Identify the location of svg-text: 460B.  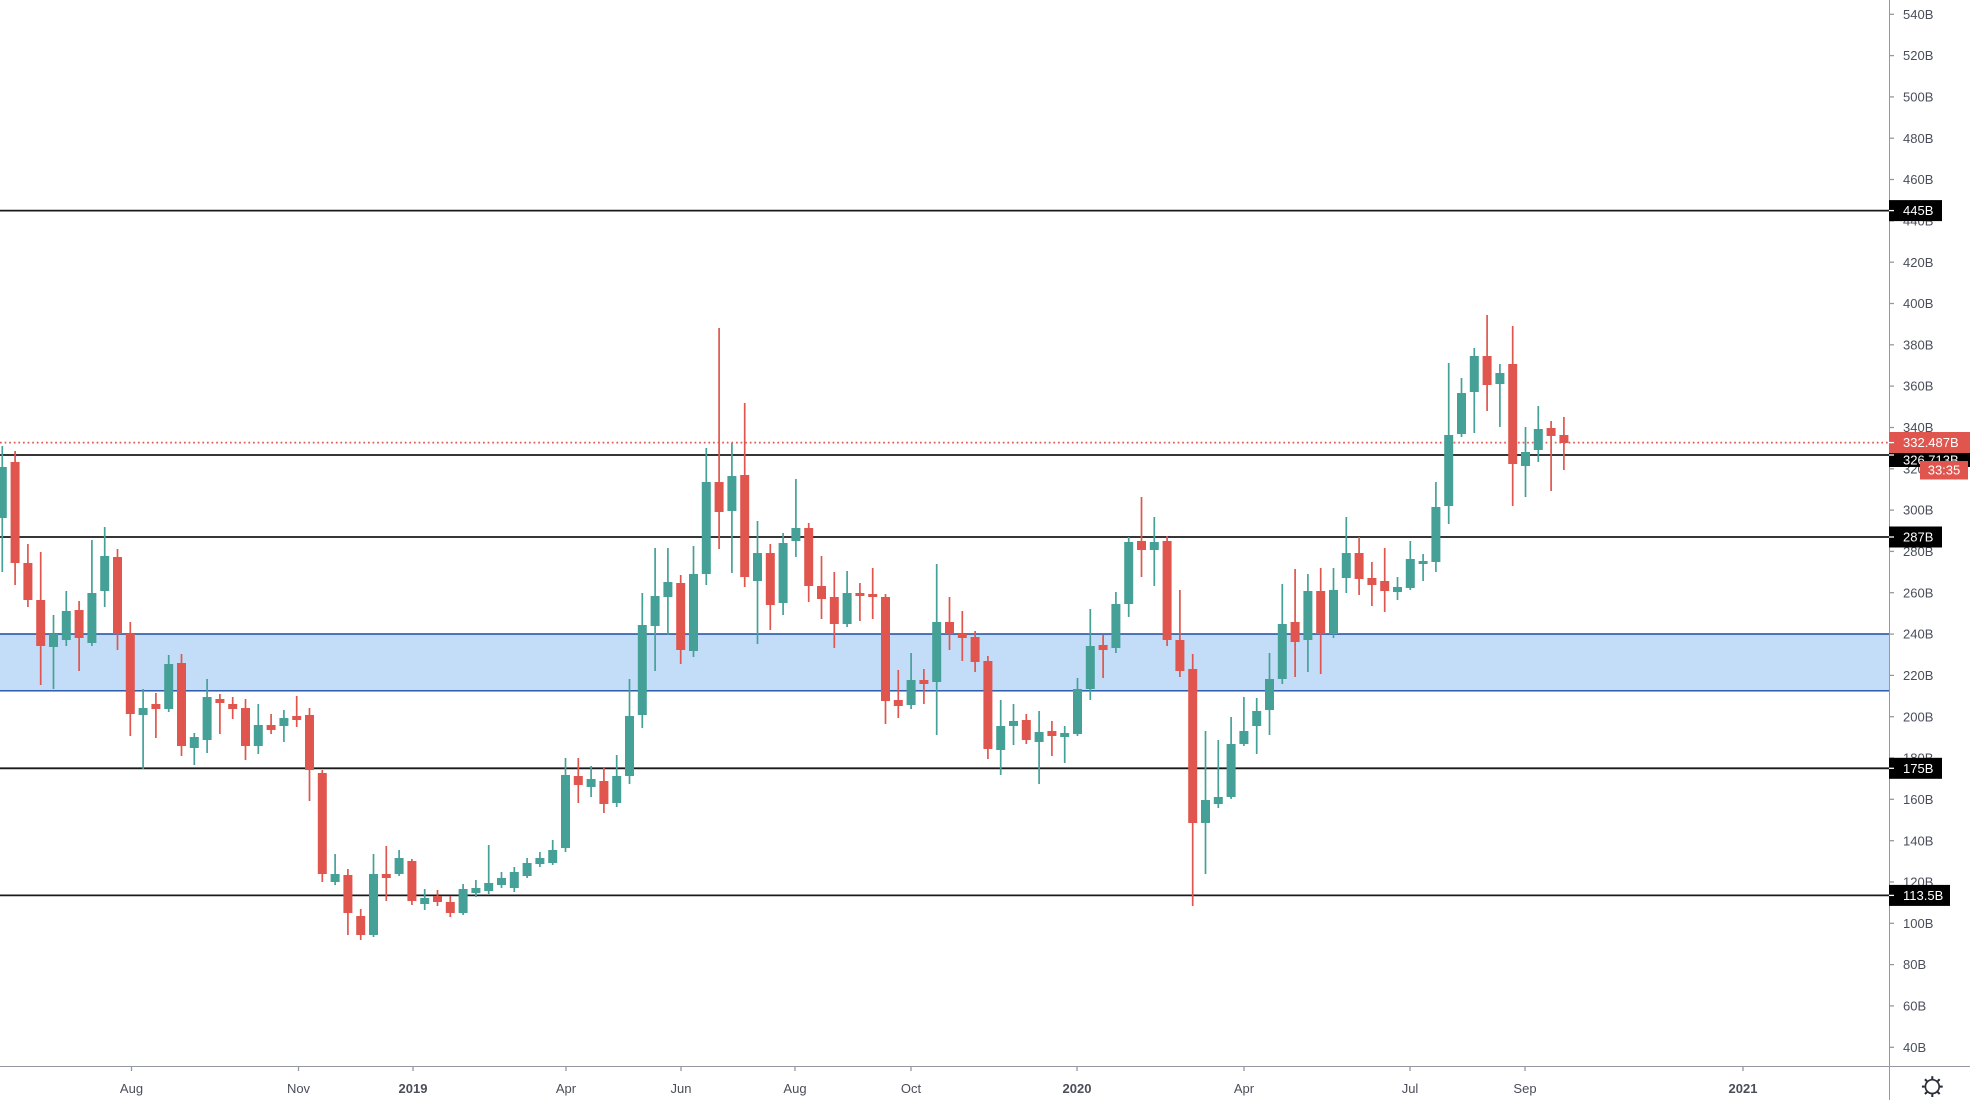
(1918, 179).